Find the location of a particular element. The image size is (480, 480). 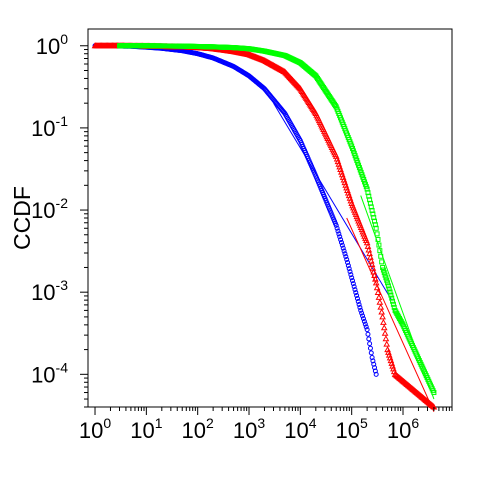

x-tick-label: 10³ is located at coordinates (249, 429).